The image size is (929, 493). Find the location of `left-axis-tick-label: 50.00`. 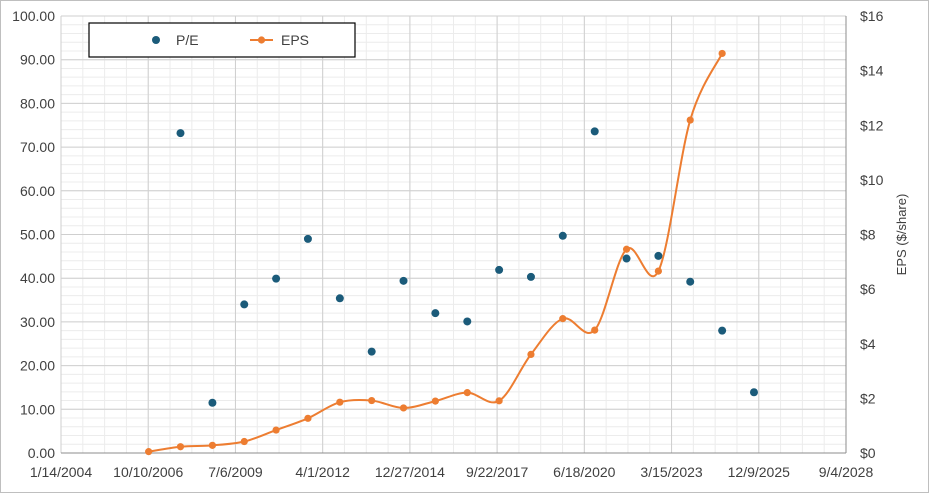

left-axis-tick-label: 50.00 is located at coordinates (37, 235).